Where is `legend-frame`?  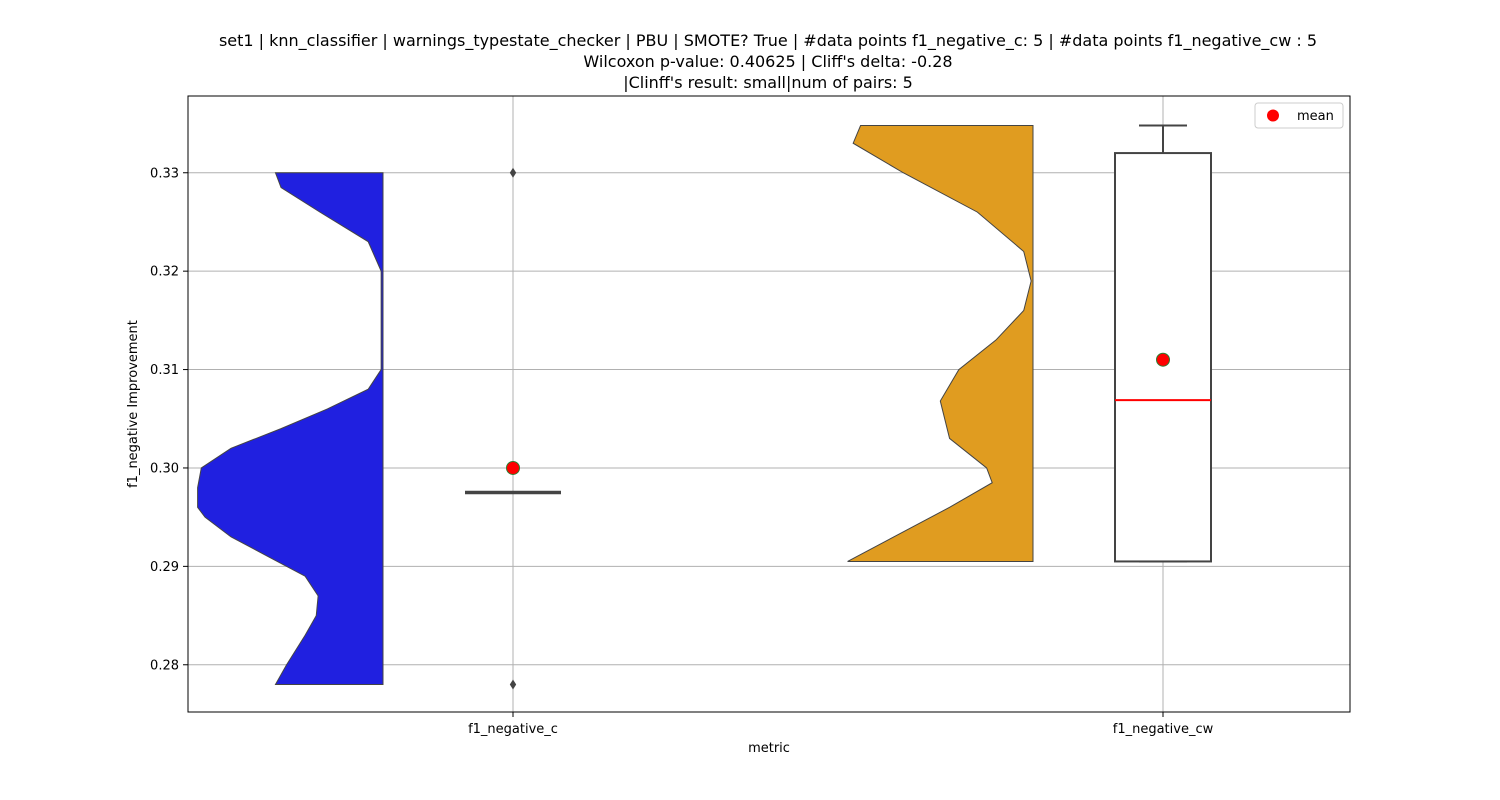 legend-frame is located at coordinates (1299, 115).